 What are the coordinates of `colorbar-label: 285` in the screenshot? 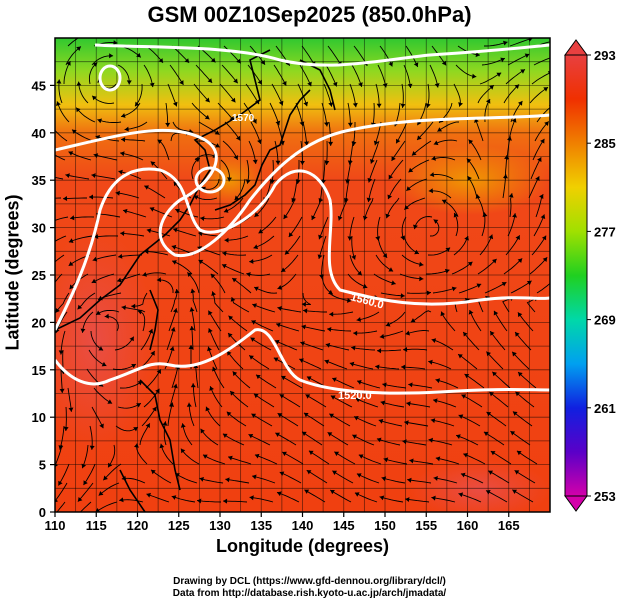 It's located at (605, 143).